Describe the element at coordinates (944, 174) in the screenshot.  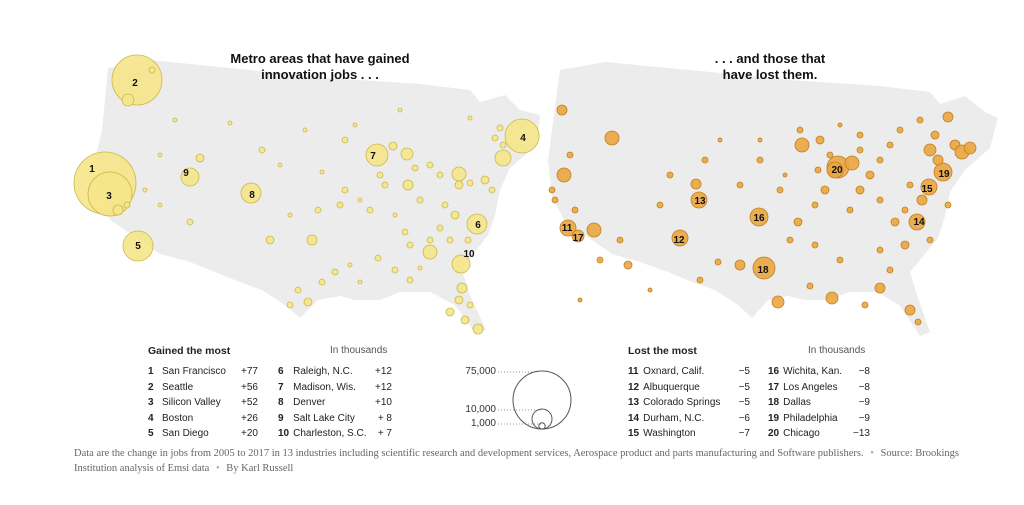
I see `loss-rank-label: 19` at that location.